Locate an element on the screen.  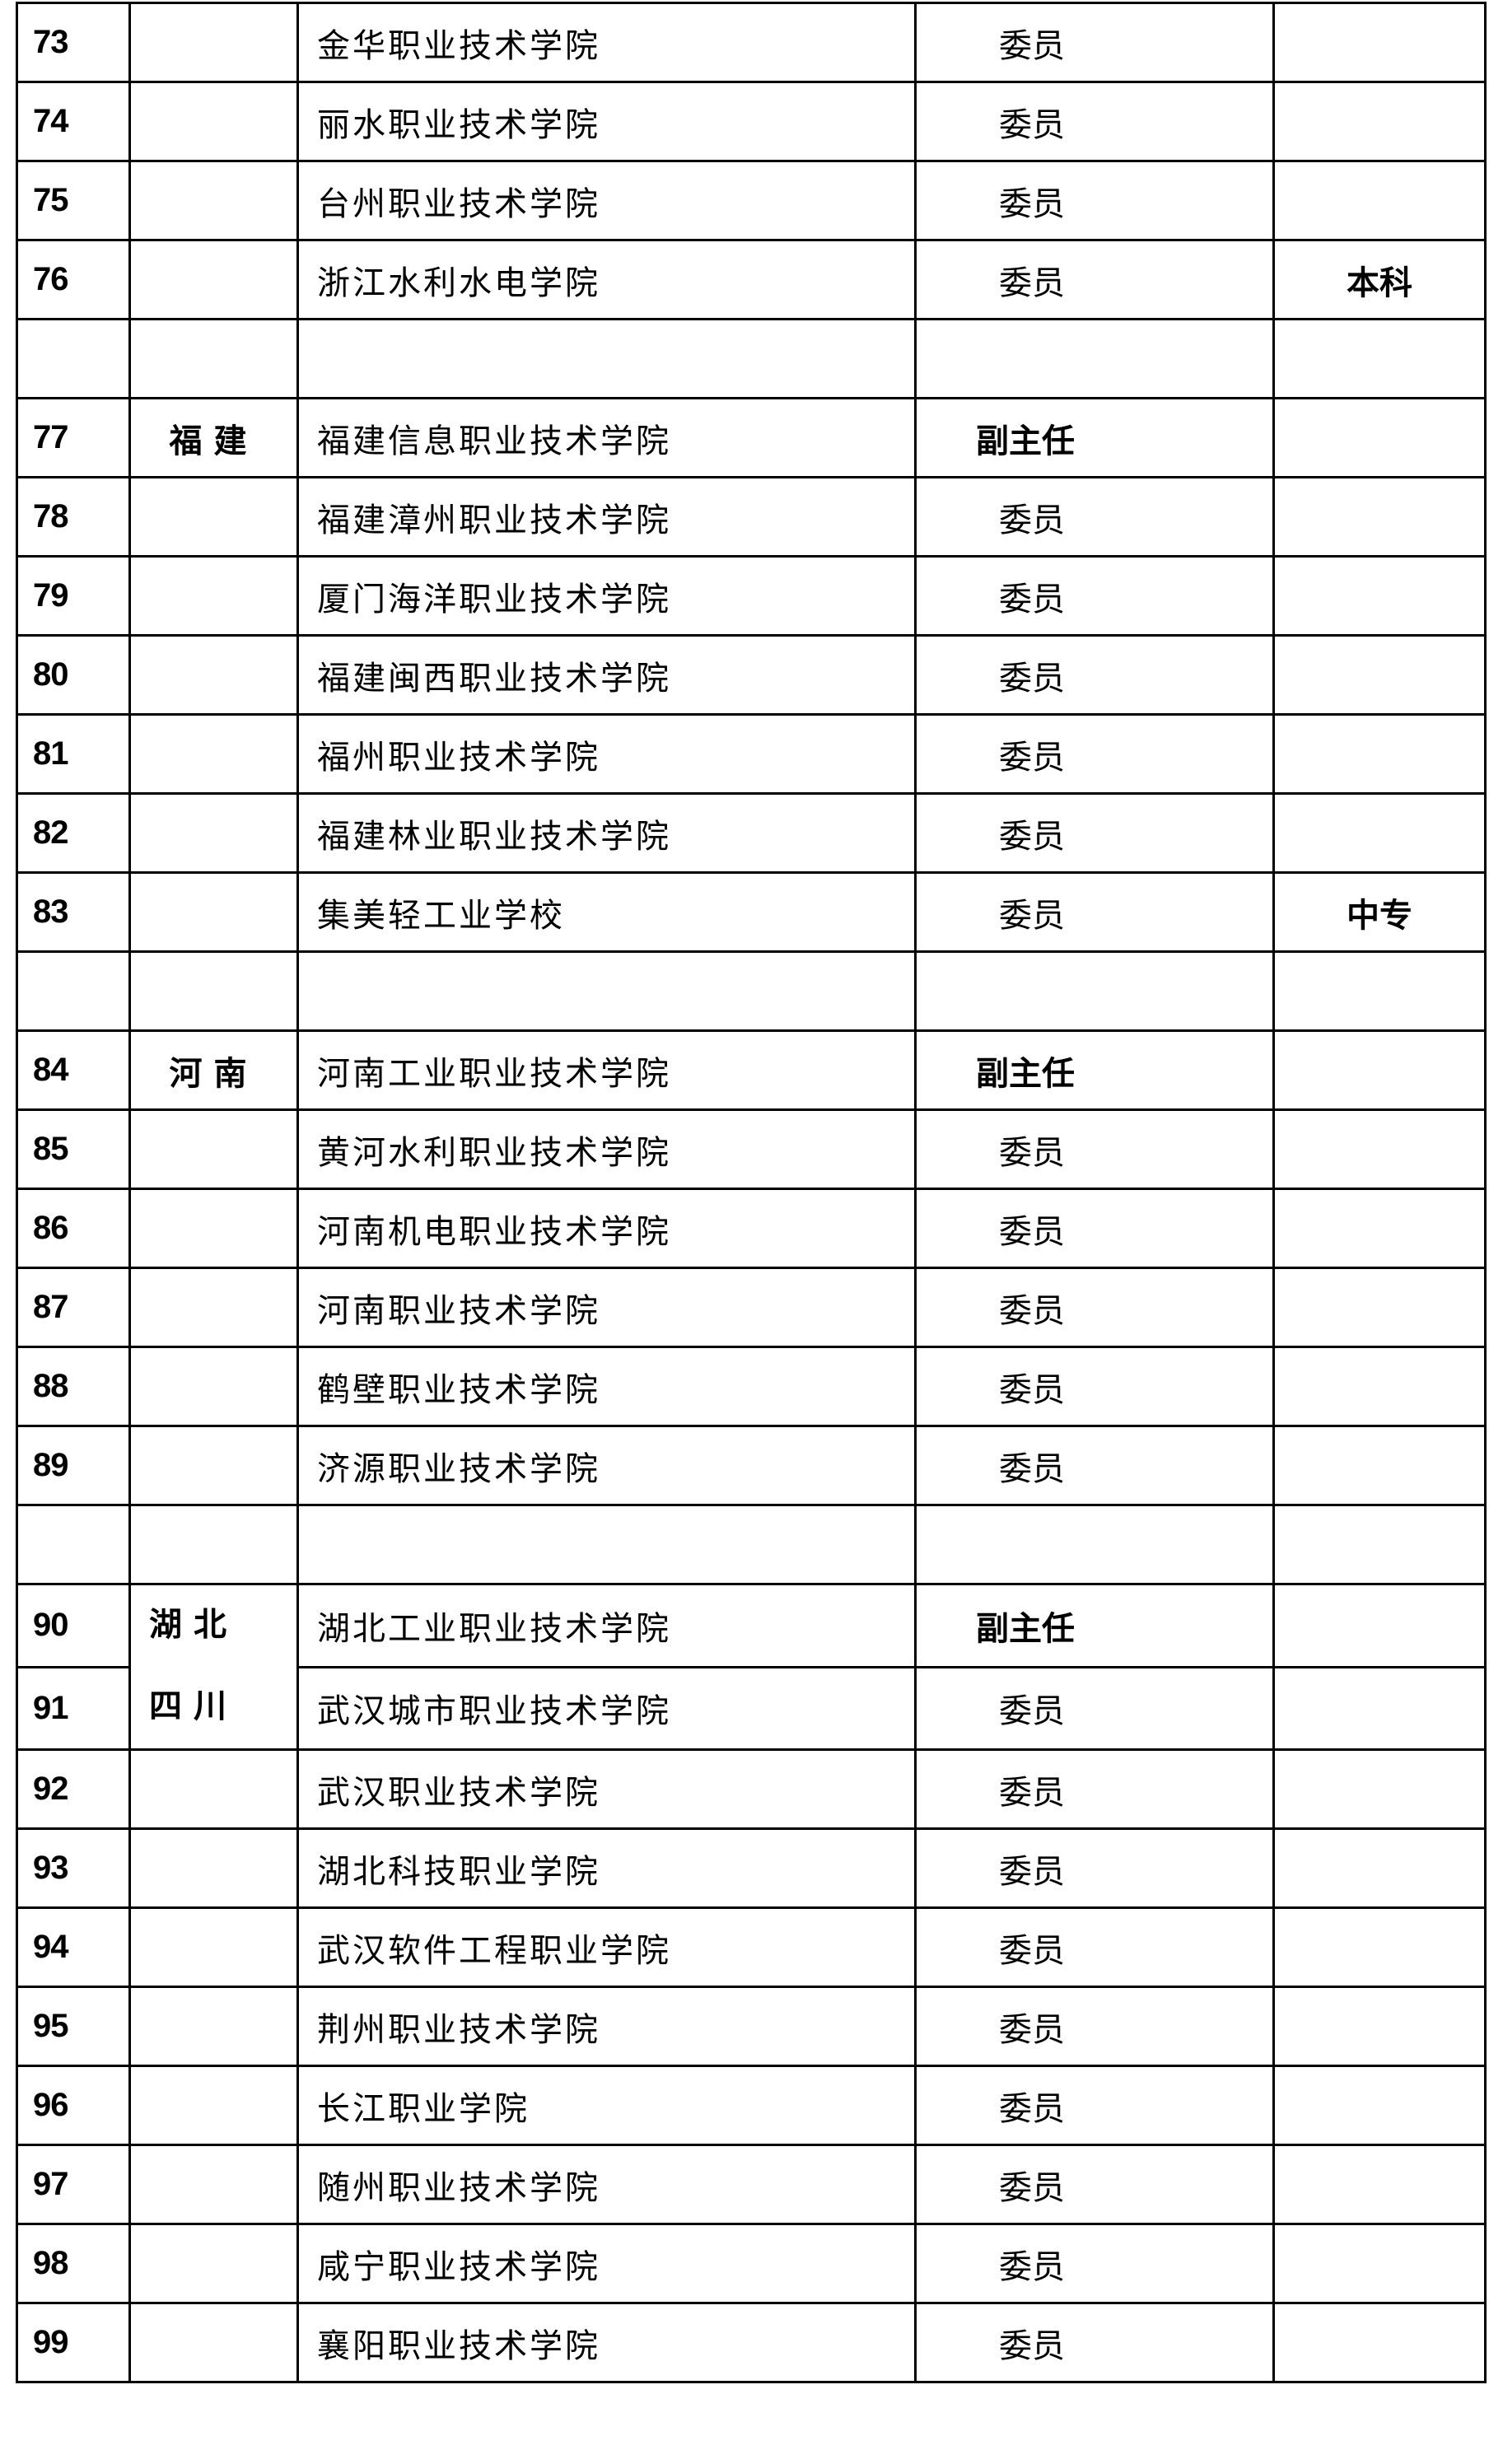
institution-name: 随州职业技术学院 is located at coordinates (606, 2184).